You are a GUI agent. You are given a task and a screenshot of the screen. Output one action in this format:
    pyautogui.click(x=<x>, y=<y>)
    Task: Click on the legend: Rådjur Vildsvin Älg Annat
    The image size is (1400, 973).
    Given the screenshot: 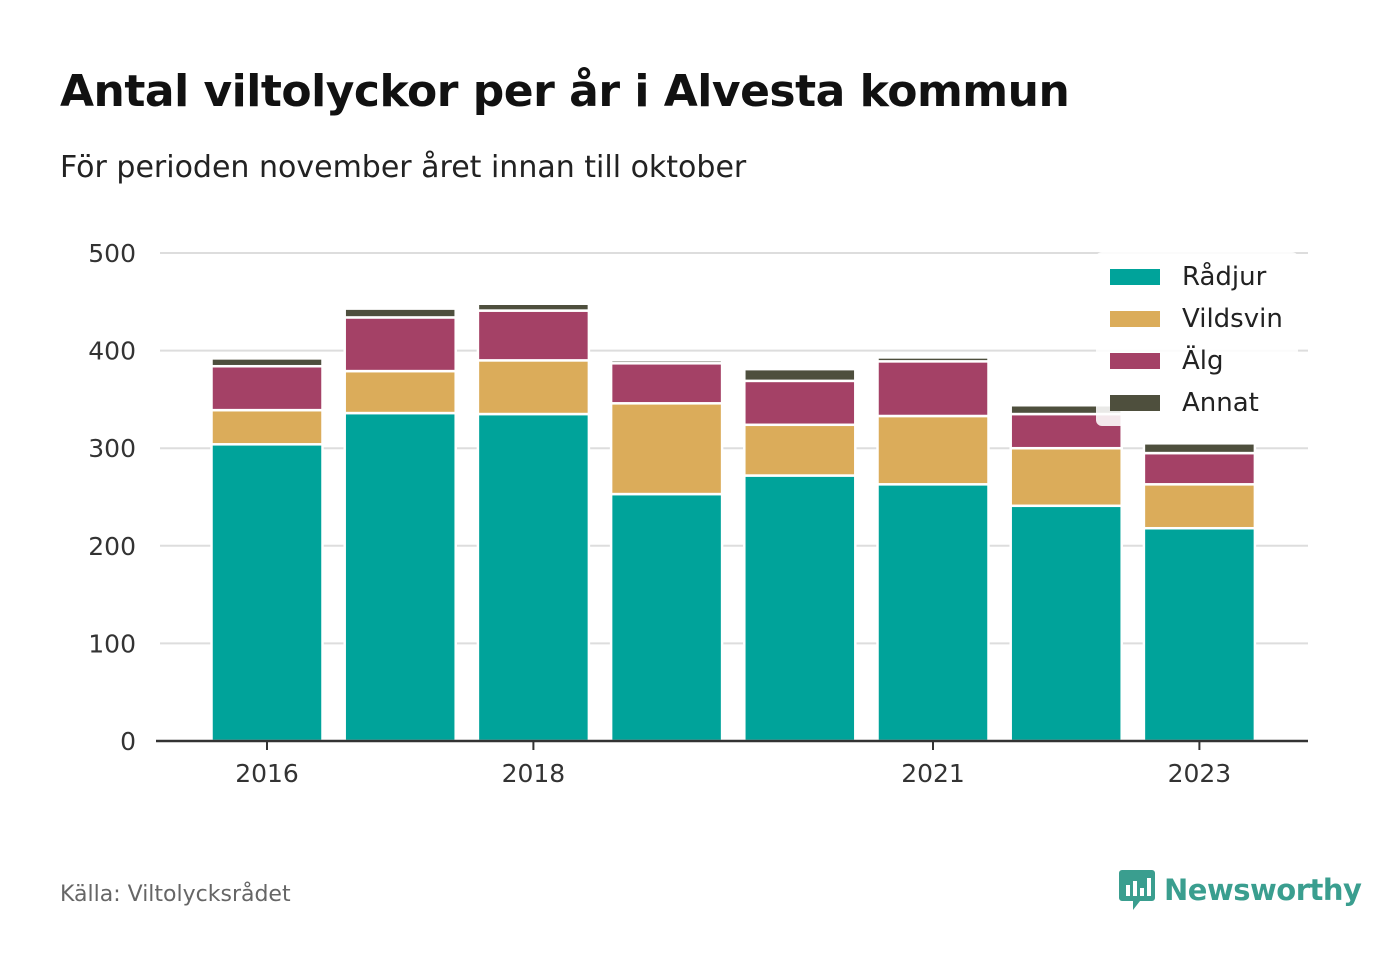 What is the action you would take?
    pyautogui.click(x=1197, y=339)
    